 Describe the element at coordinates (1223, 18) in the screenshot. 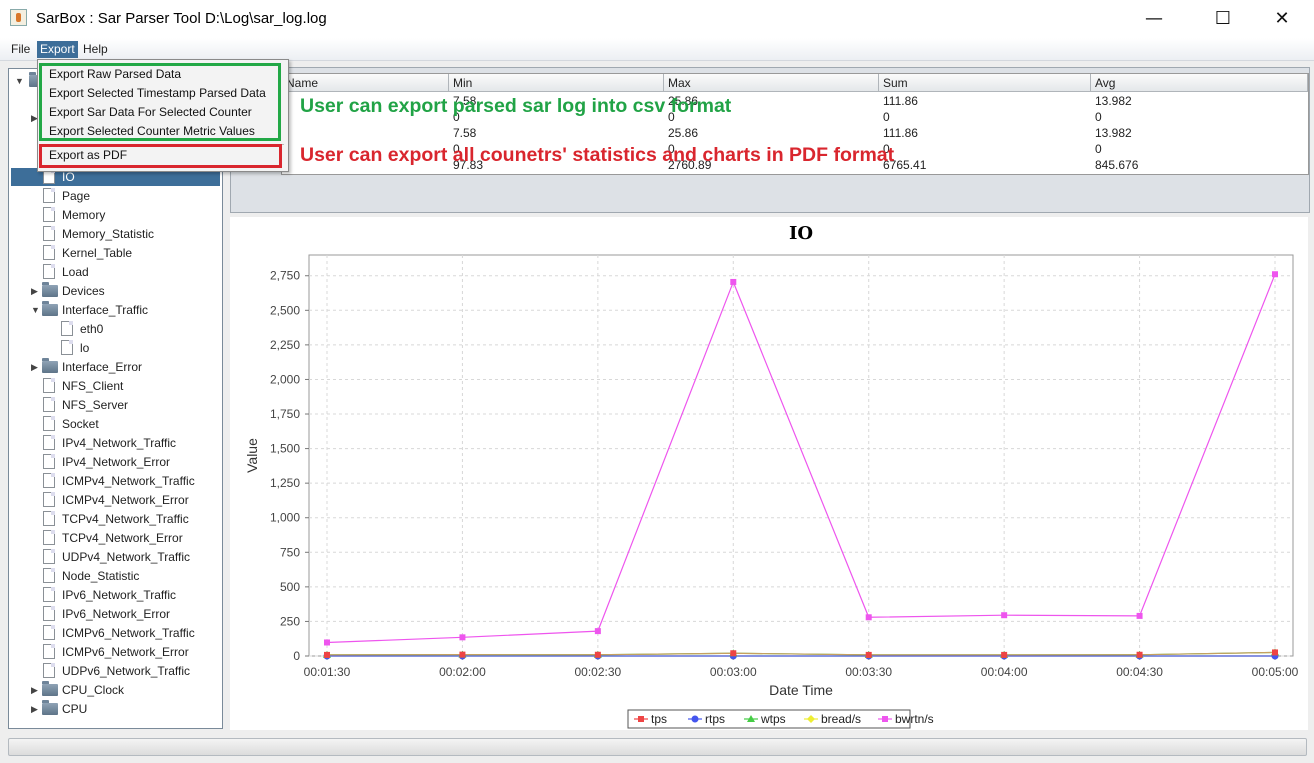

I see `maximize-button: ☐` at that location.